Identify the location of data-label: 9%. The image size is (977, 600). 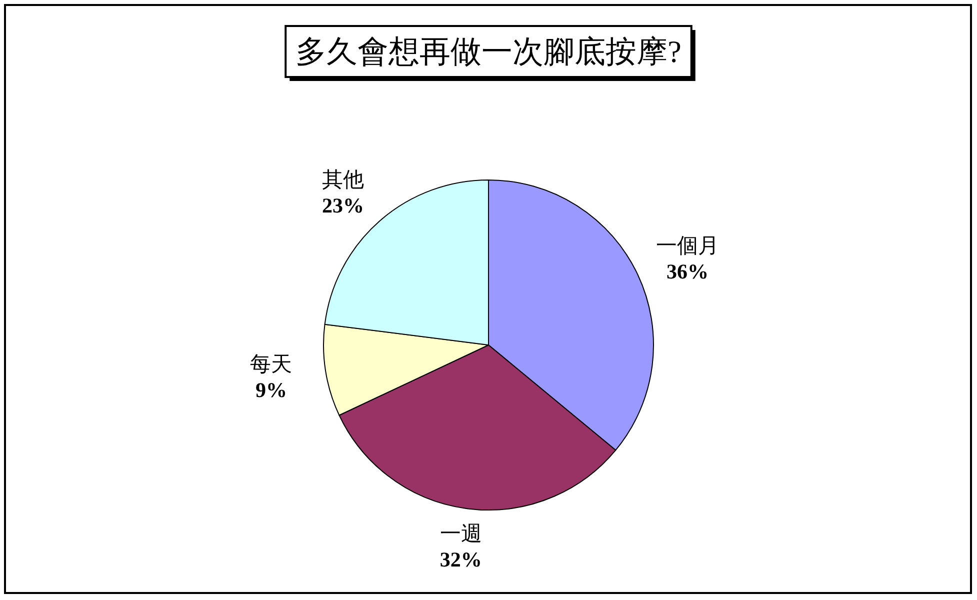
(271, 390).